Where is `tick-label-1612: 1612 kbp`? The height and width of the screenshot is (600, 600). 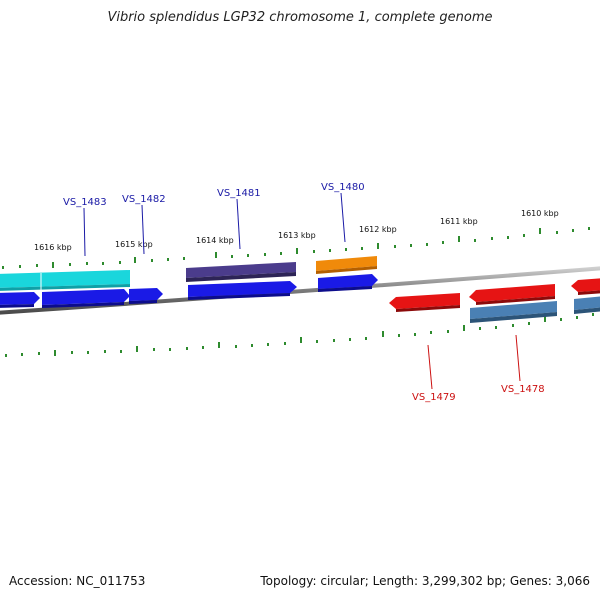
tick-label-1612: 1612 kbp is located at coordinates (378, 229).